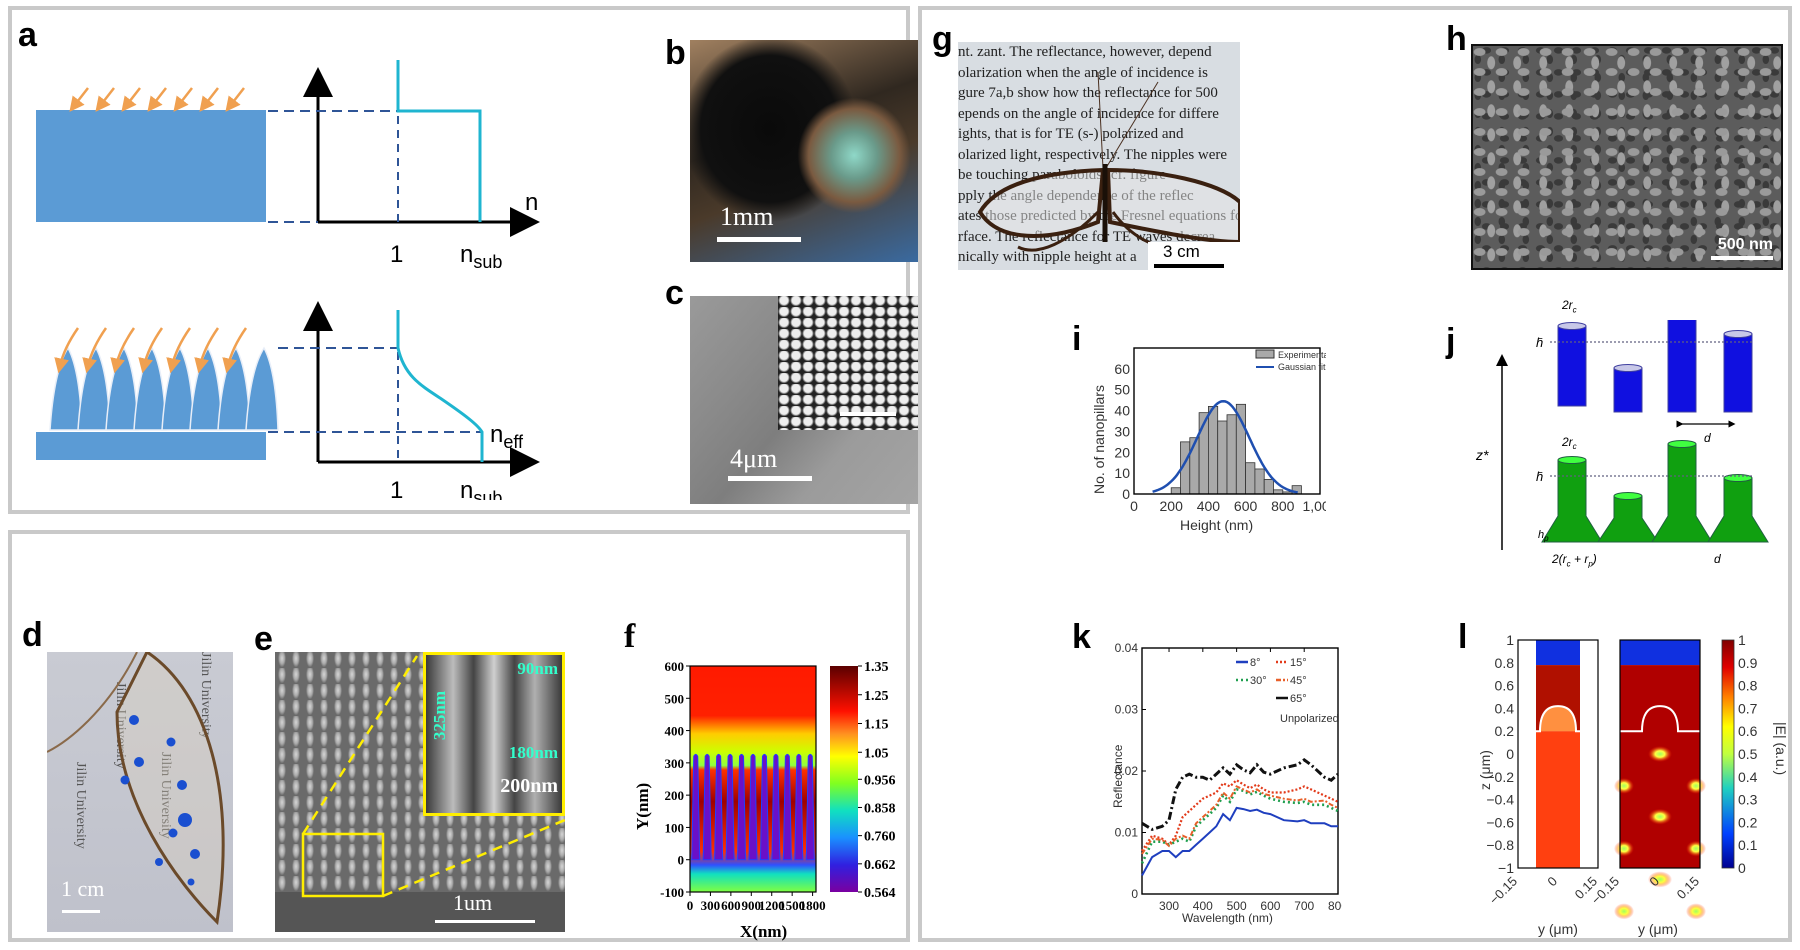  I want to click on k-xtick-label: 600, so click(1270, 906).